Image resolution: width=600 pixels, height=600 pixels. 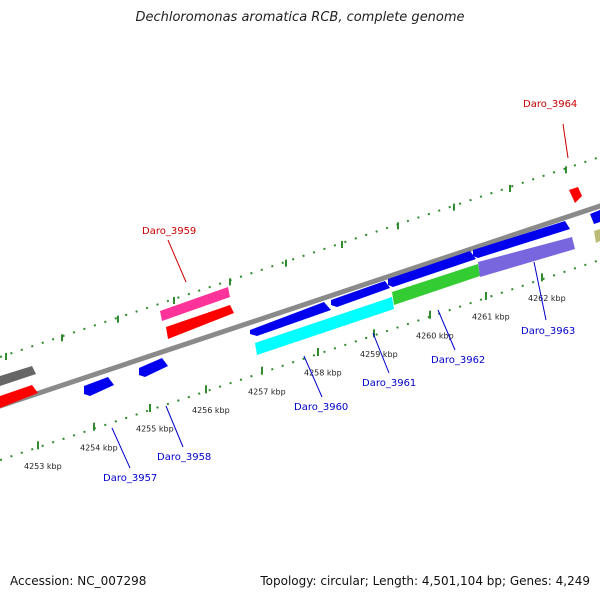 What do you see at coordinates (99, 447) in the screenshot?
I see `tick-label: 4254 kbp` at bounding box center [99, 447].